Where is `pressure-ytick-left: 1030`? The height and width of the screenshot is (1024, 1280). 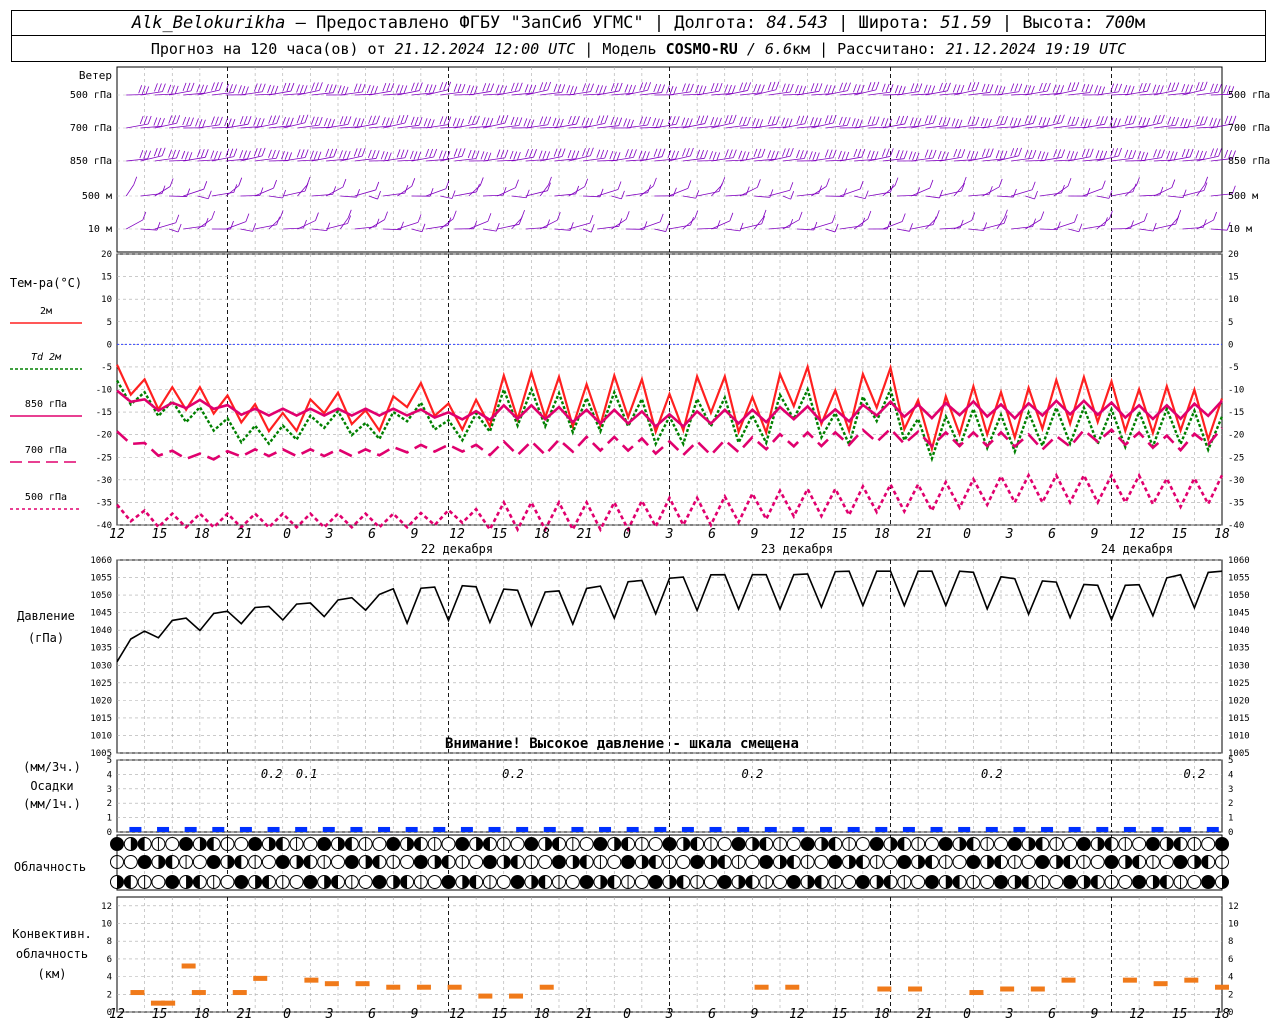 pressure-ytick-left: 1030 is located at coordinates (101, 666).